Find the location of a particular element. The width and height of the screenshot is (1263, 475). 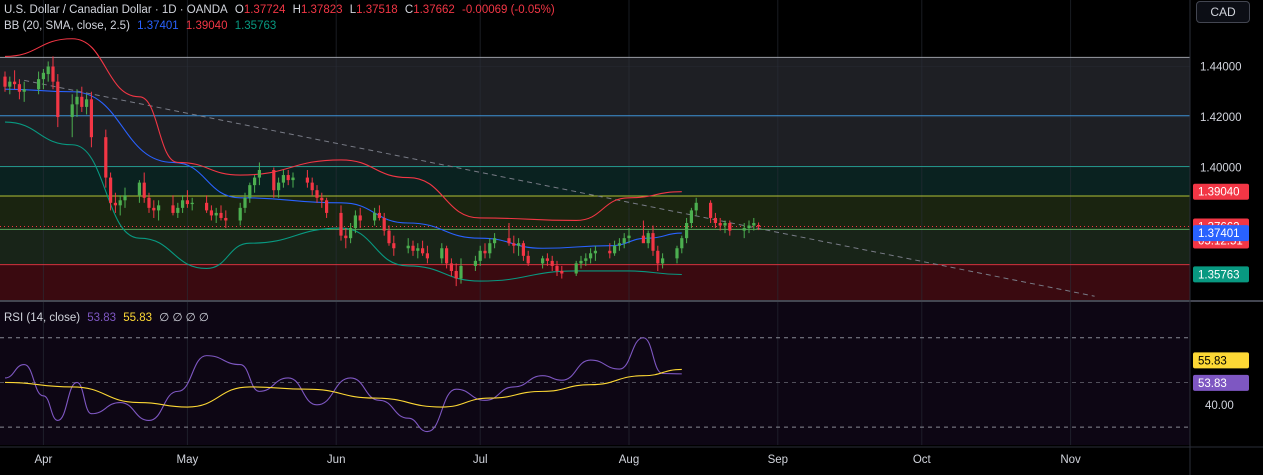

date-tick-label: Apr is located at coordinates (43, 460).